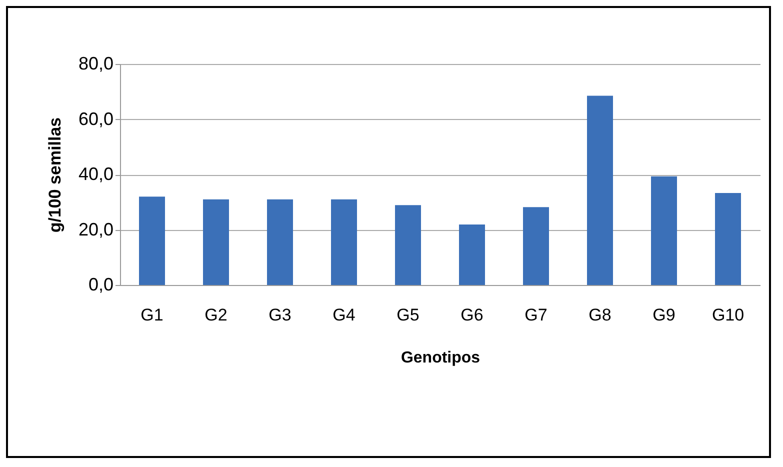 The height and width of the screenshot is (467, 783). I want to click on x-tick-label: G5, so click(408, 315).